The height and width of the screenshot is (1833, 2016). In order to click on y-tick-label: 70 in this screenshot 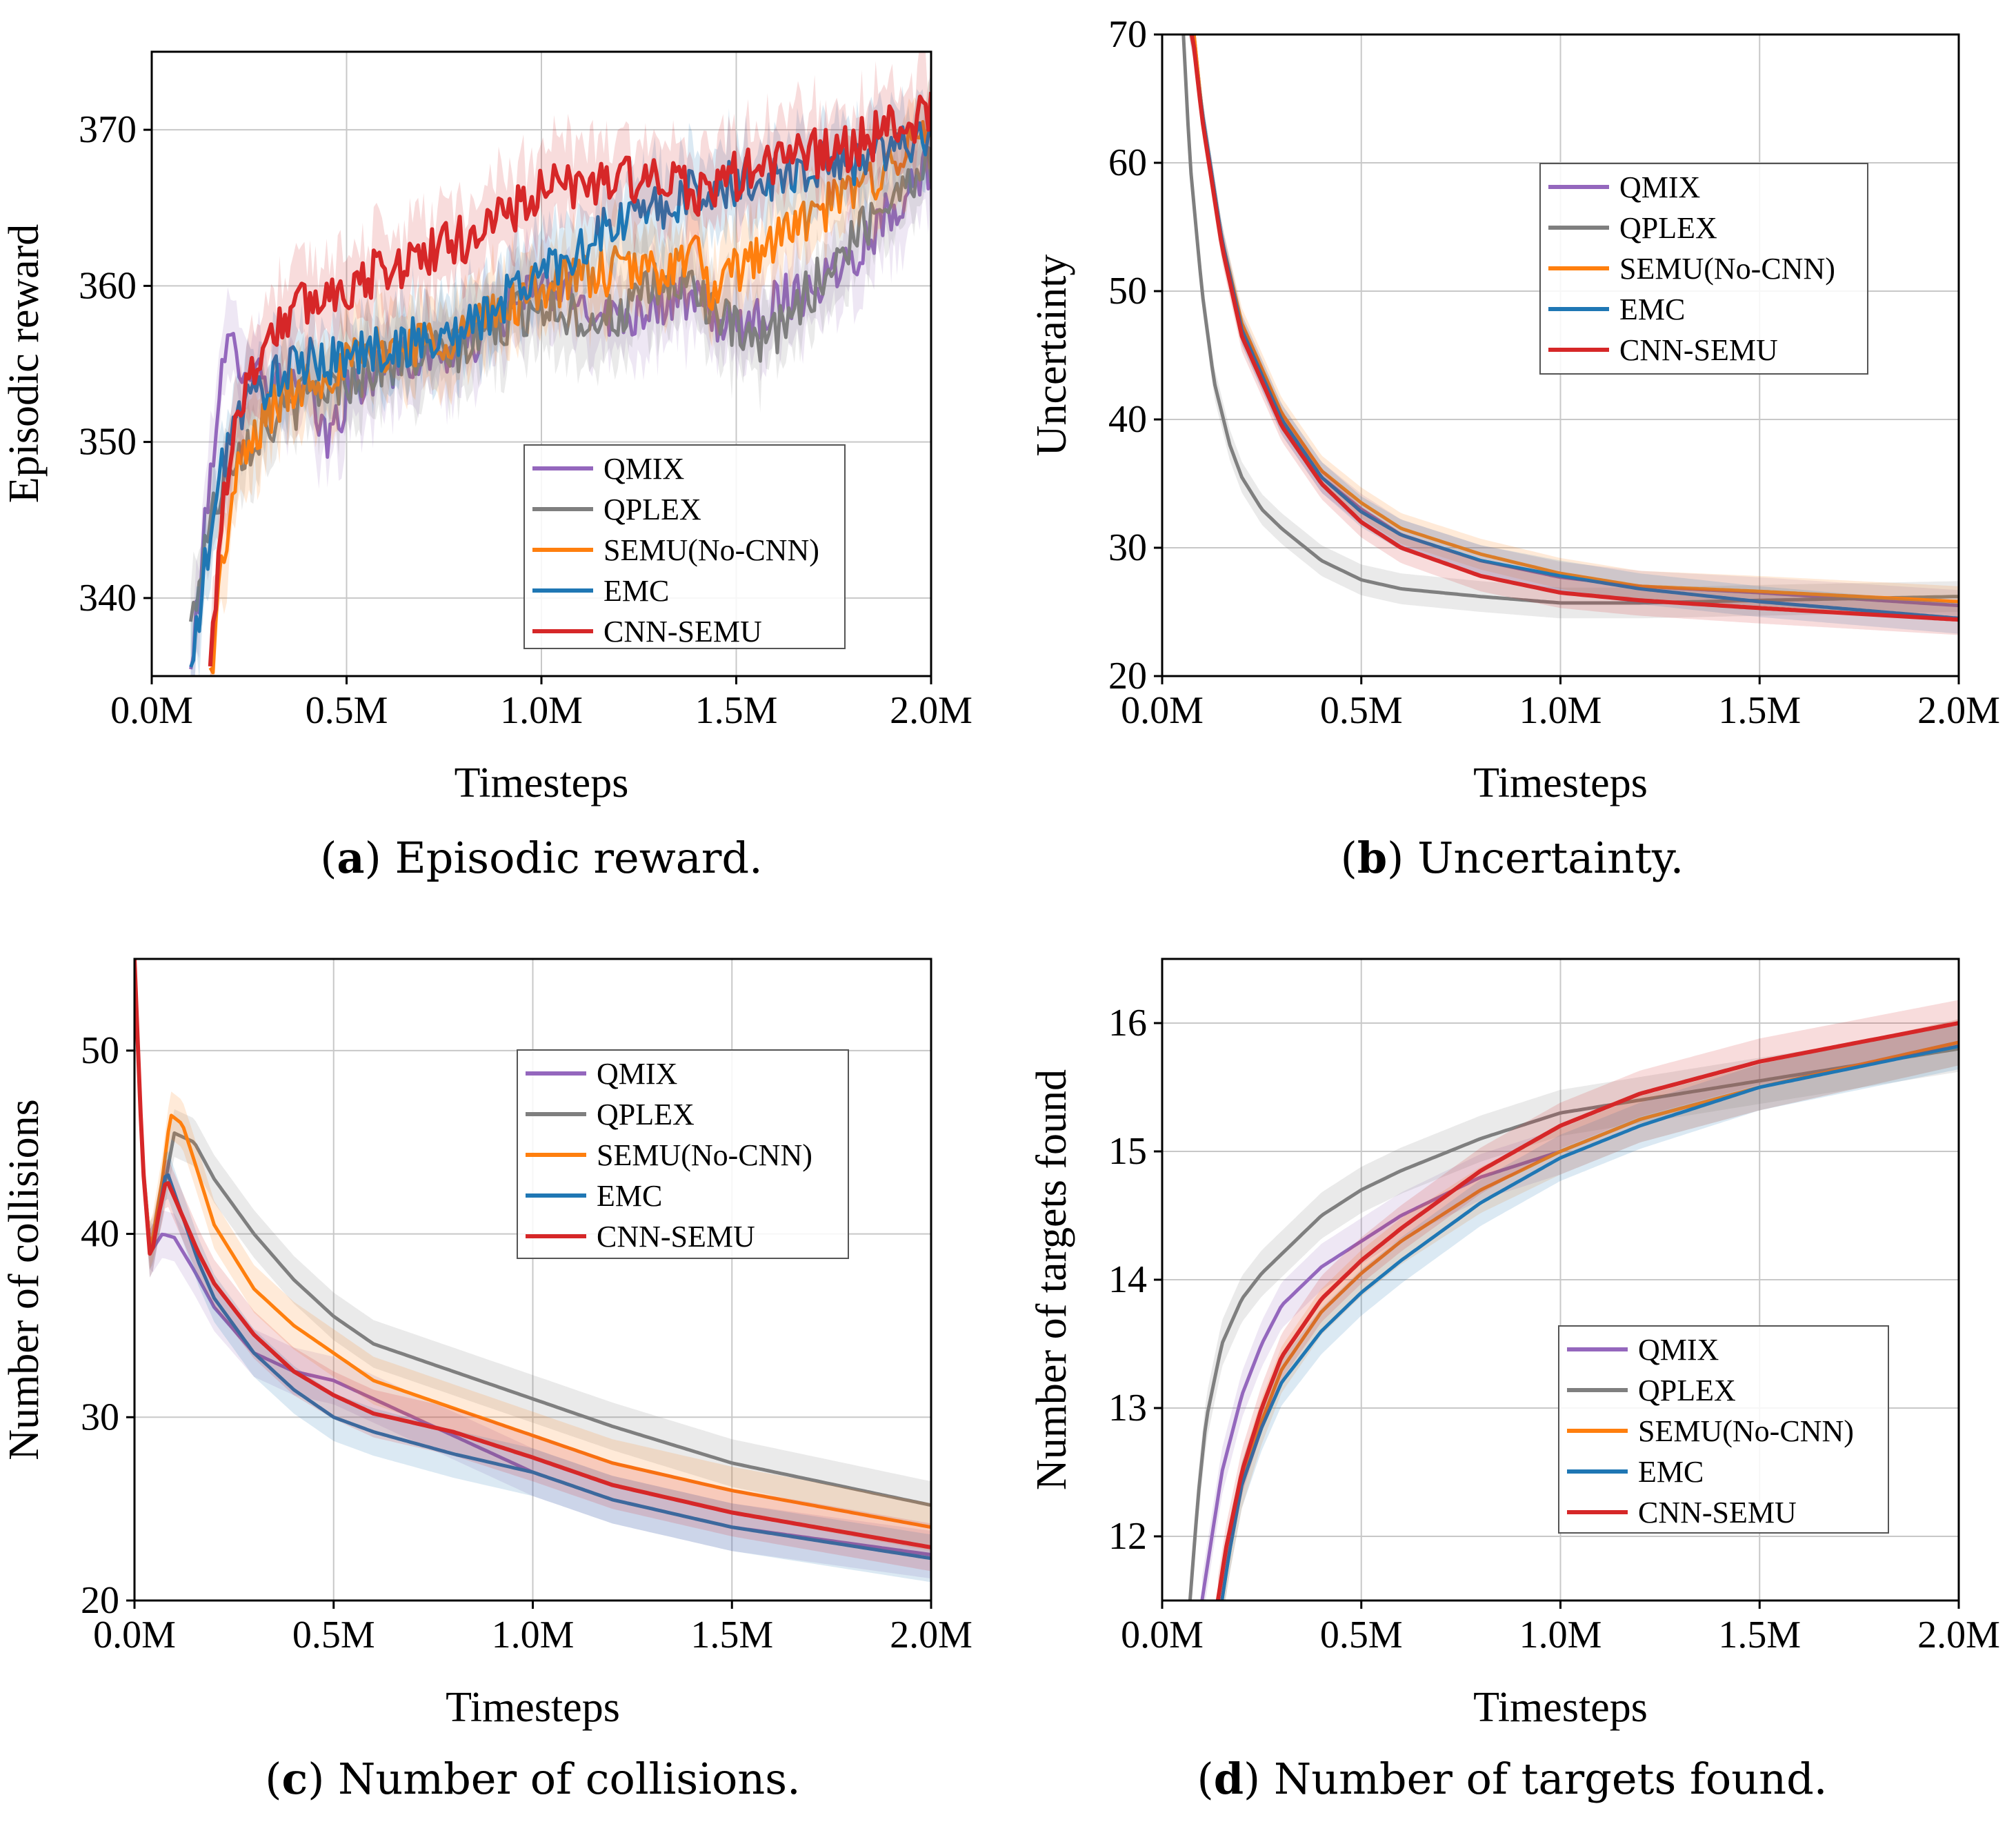, I will do `click(1127, 34)`.